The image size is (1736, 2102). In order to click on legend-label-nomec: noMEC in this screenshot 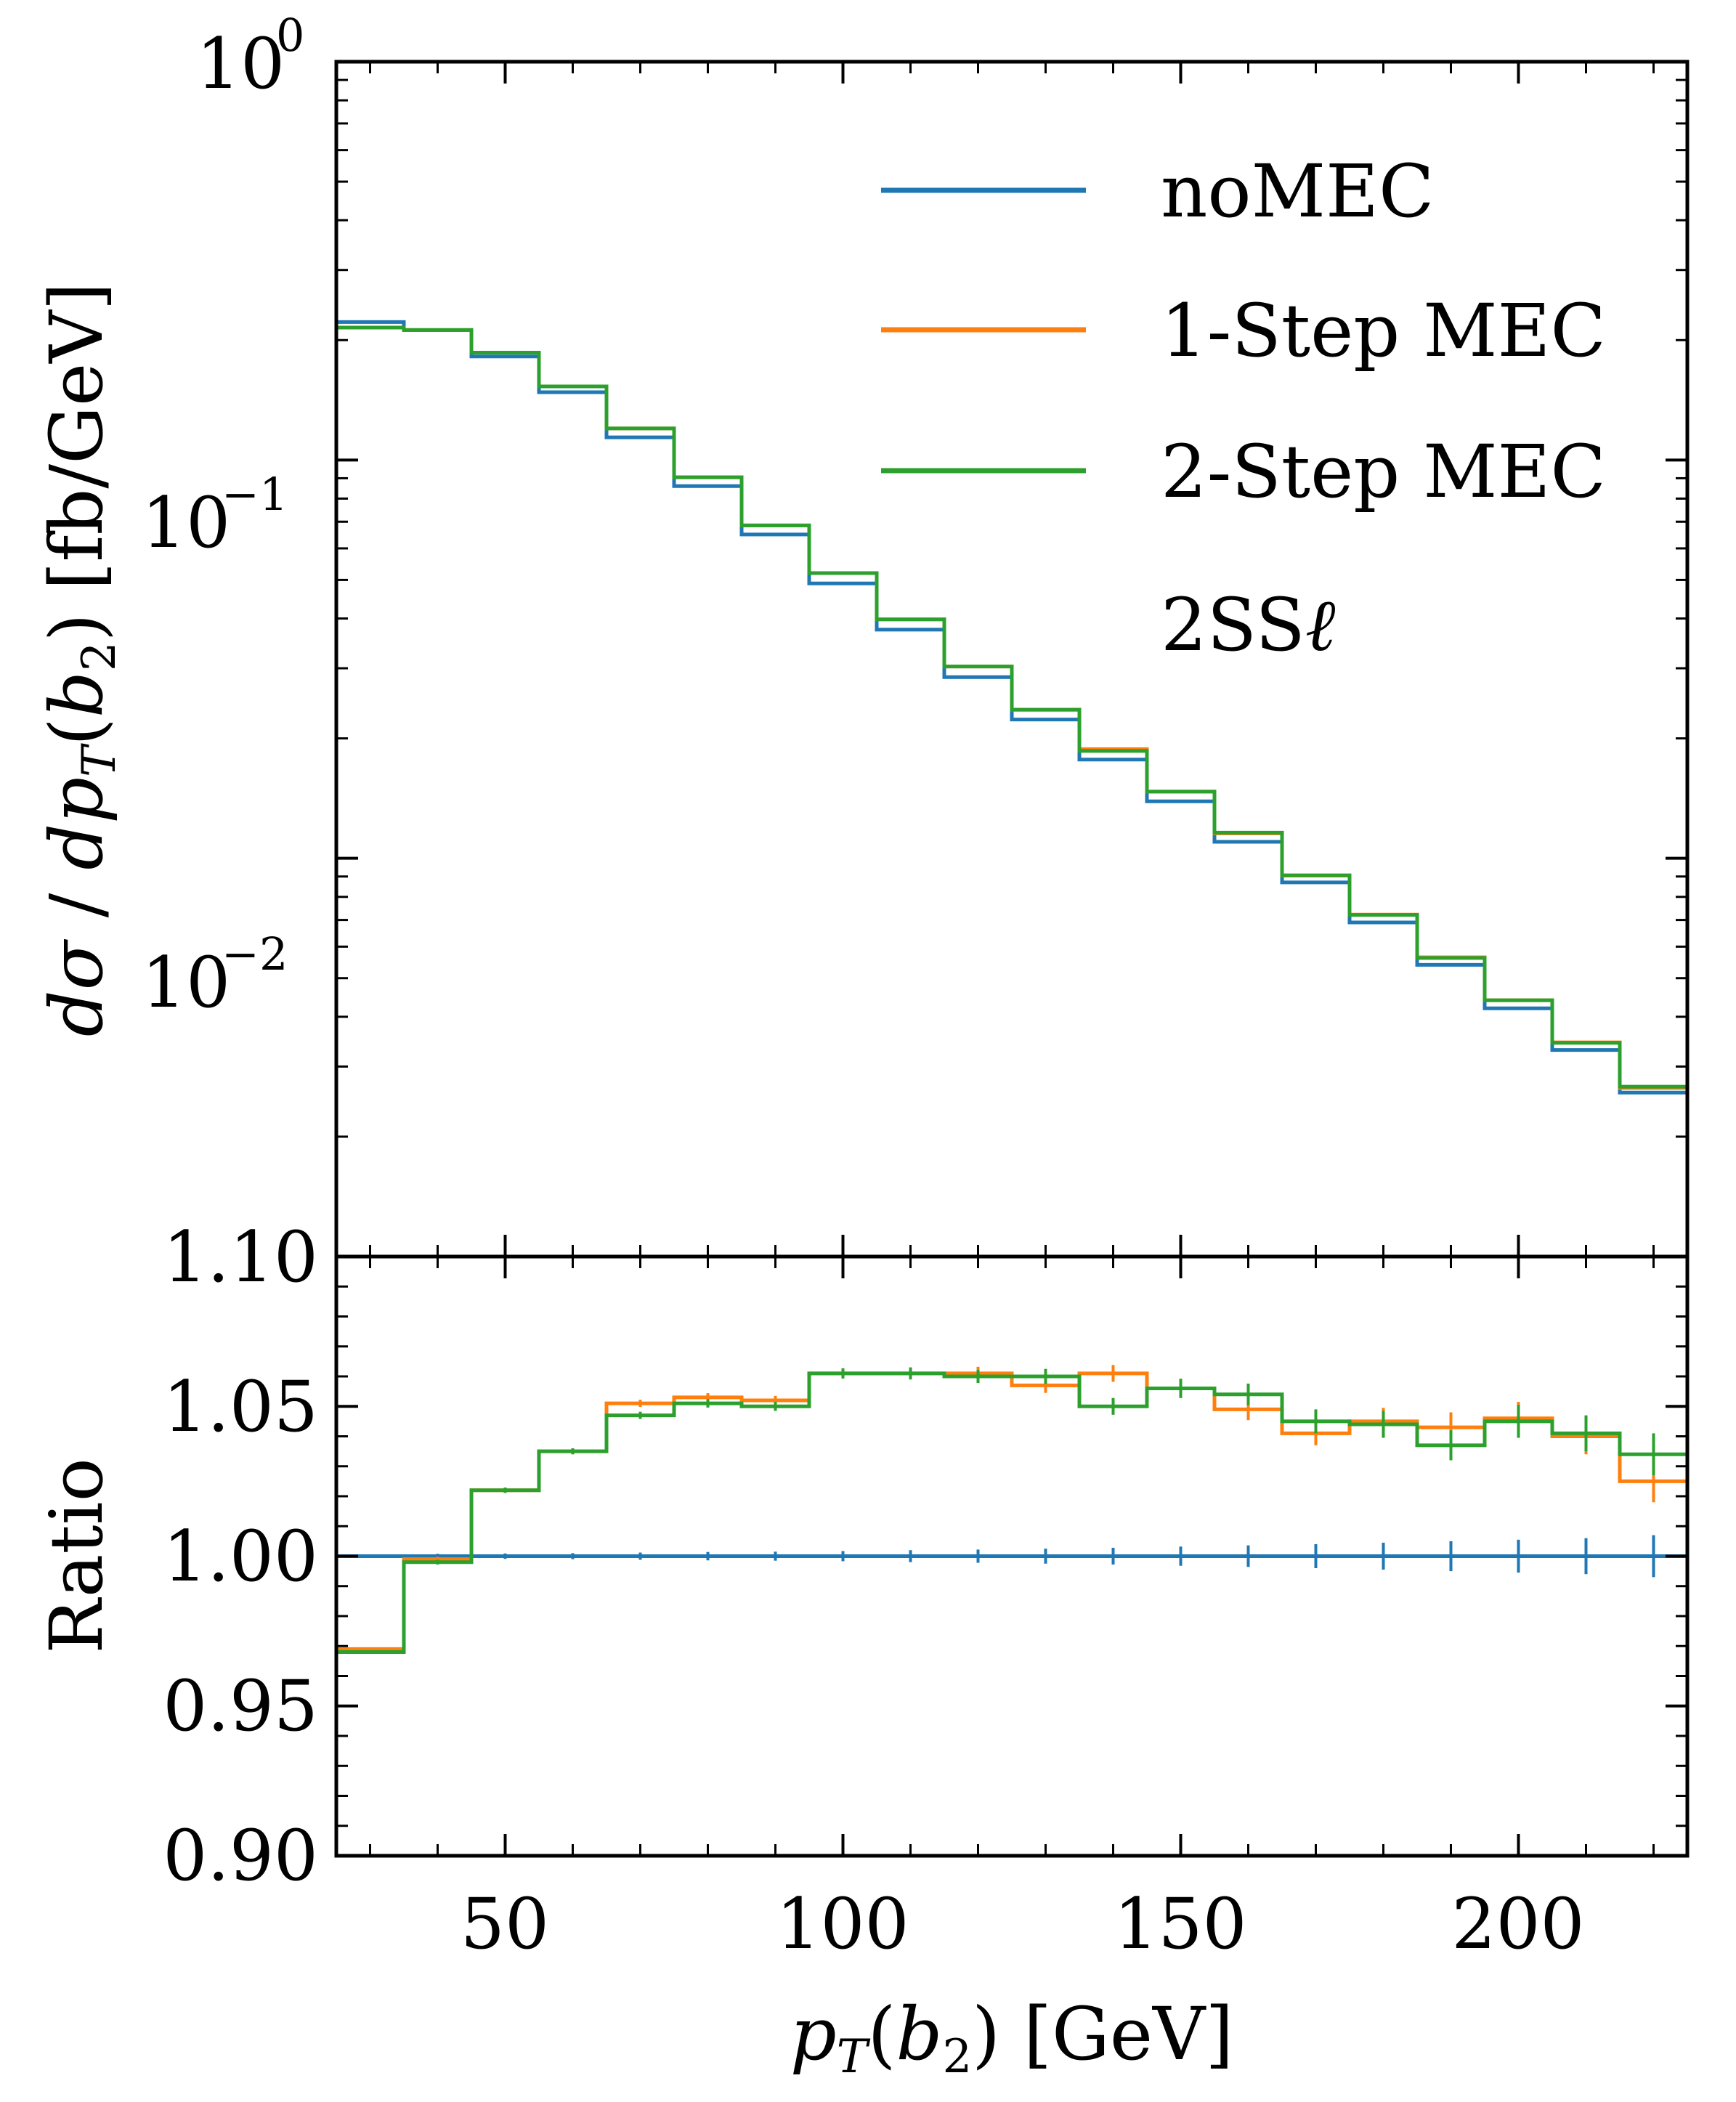, I will do `click(1298, 191)`.